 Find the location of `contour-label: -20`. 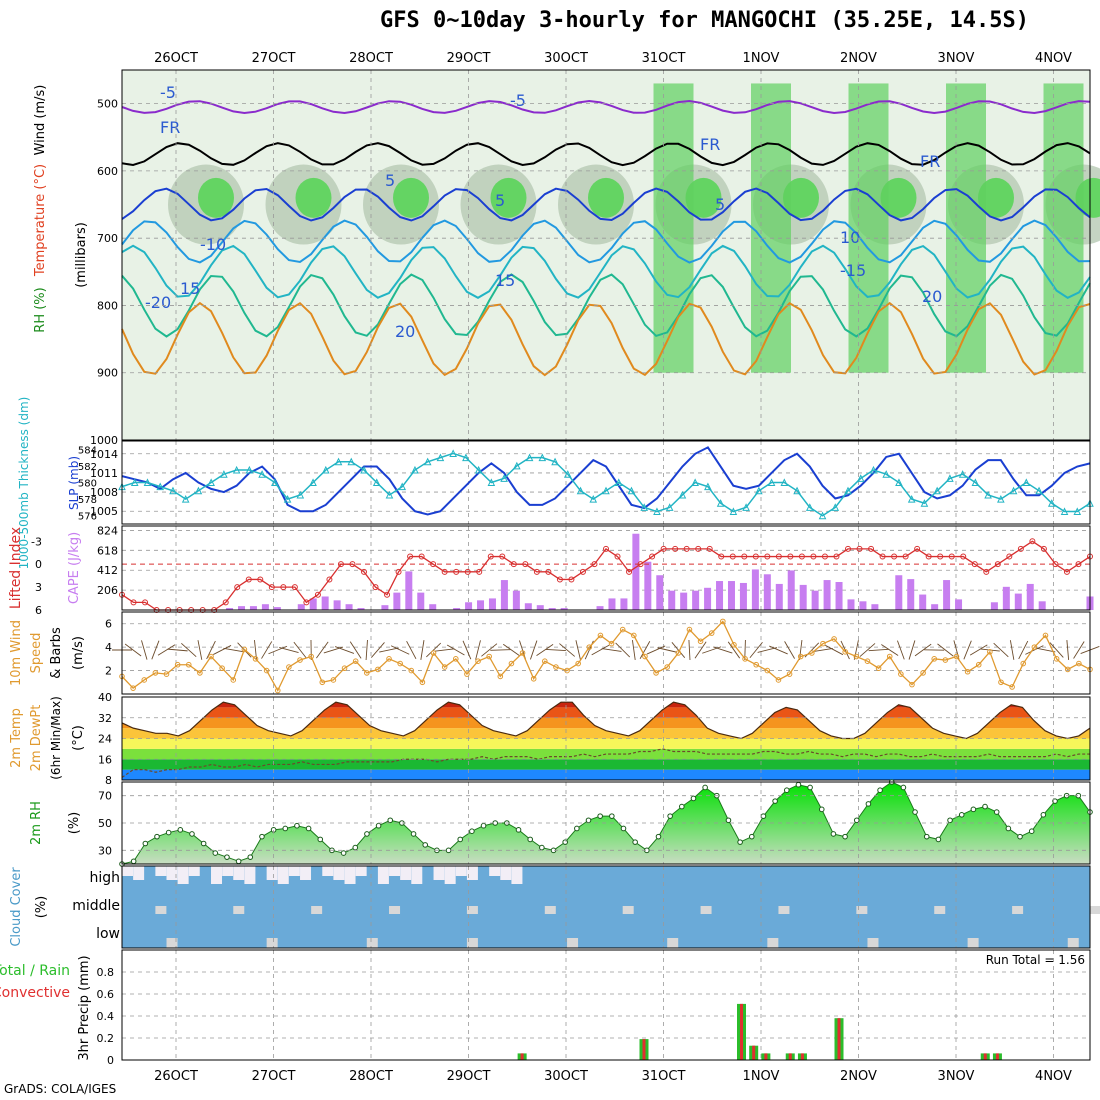

contour-label: -20 is located at coordinates (158, 302).